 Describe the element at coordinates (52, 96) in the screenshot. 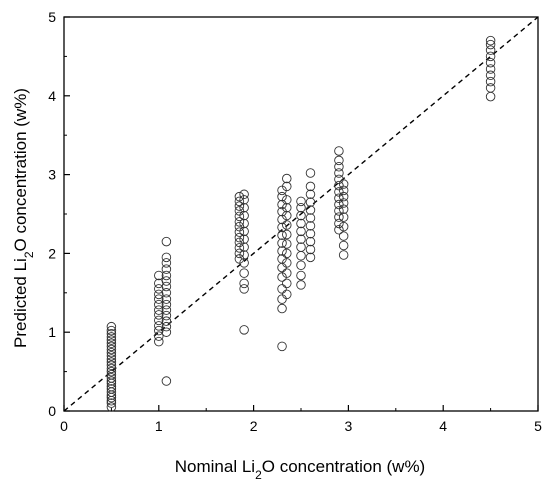

I see `y-tick-label: 4` at that location.